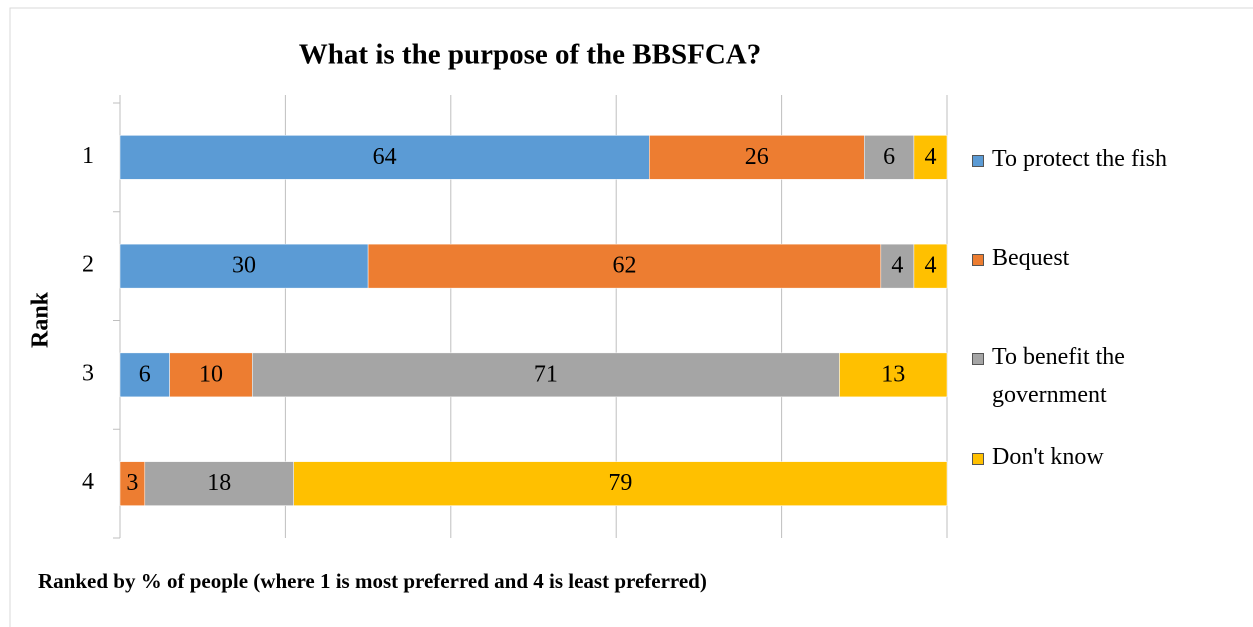 This screenshot has height=627, width=1253. I want to click on legend-item: To protect the fish, so click(1072, 159).